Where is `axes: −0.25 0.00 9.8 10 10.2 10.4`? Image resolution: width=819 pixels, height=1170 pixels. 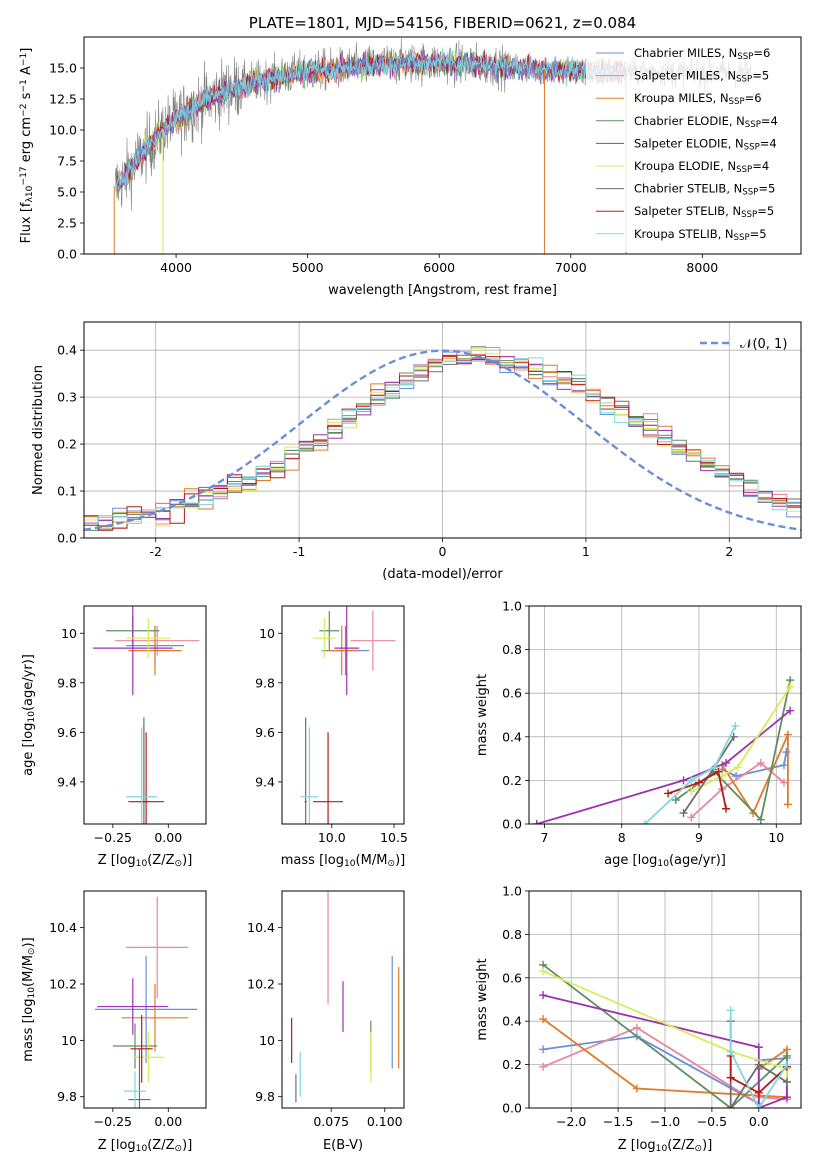 axes: −0.25 0.00 9.8 10 10.2 10.4 is located at coordinates (115, 1024).